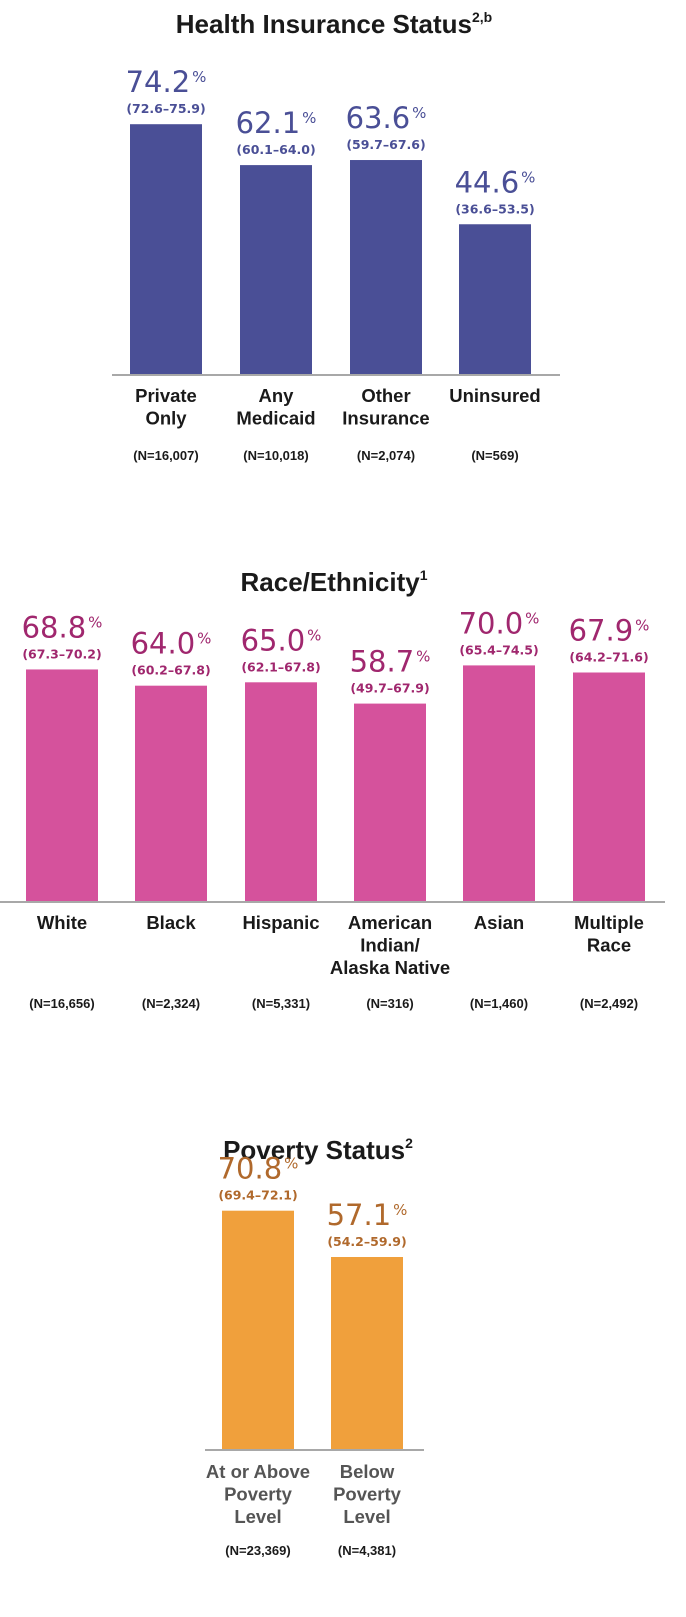  I want to click on sample-size-label: (N=316), so click(389, 1003).